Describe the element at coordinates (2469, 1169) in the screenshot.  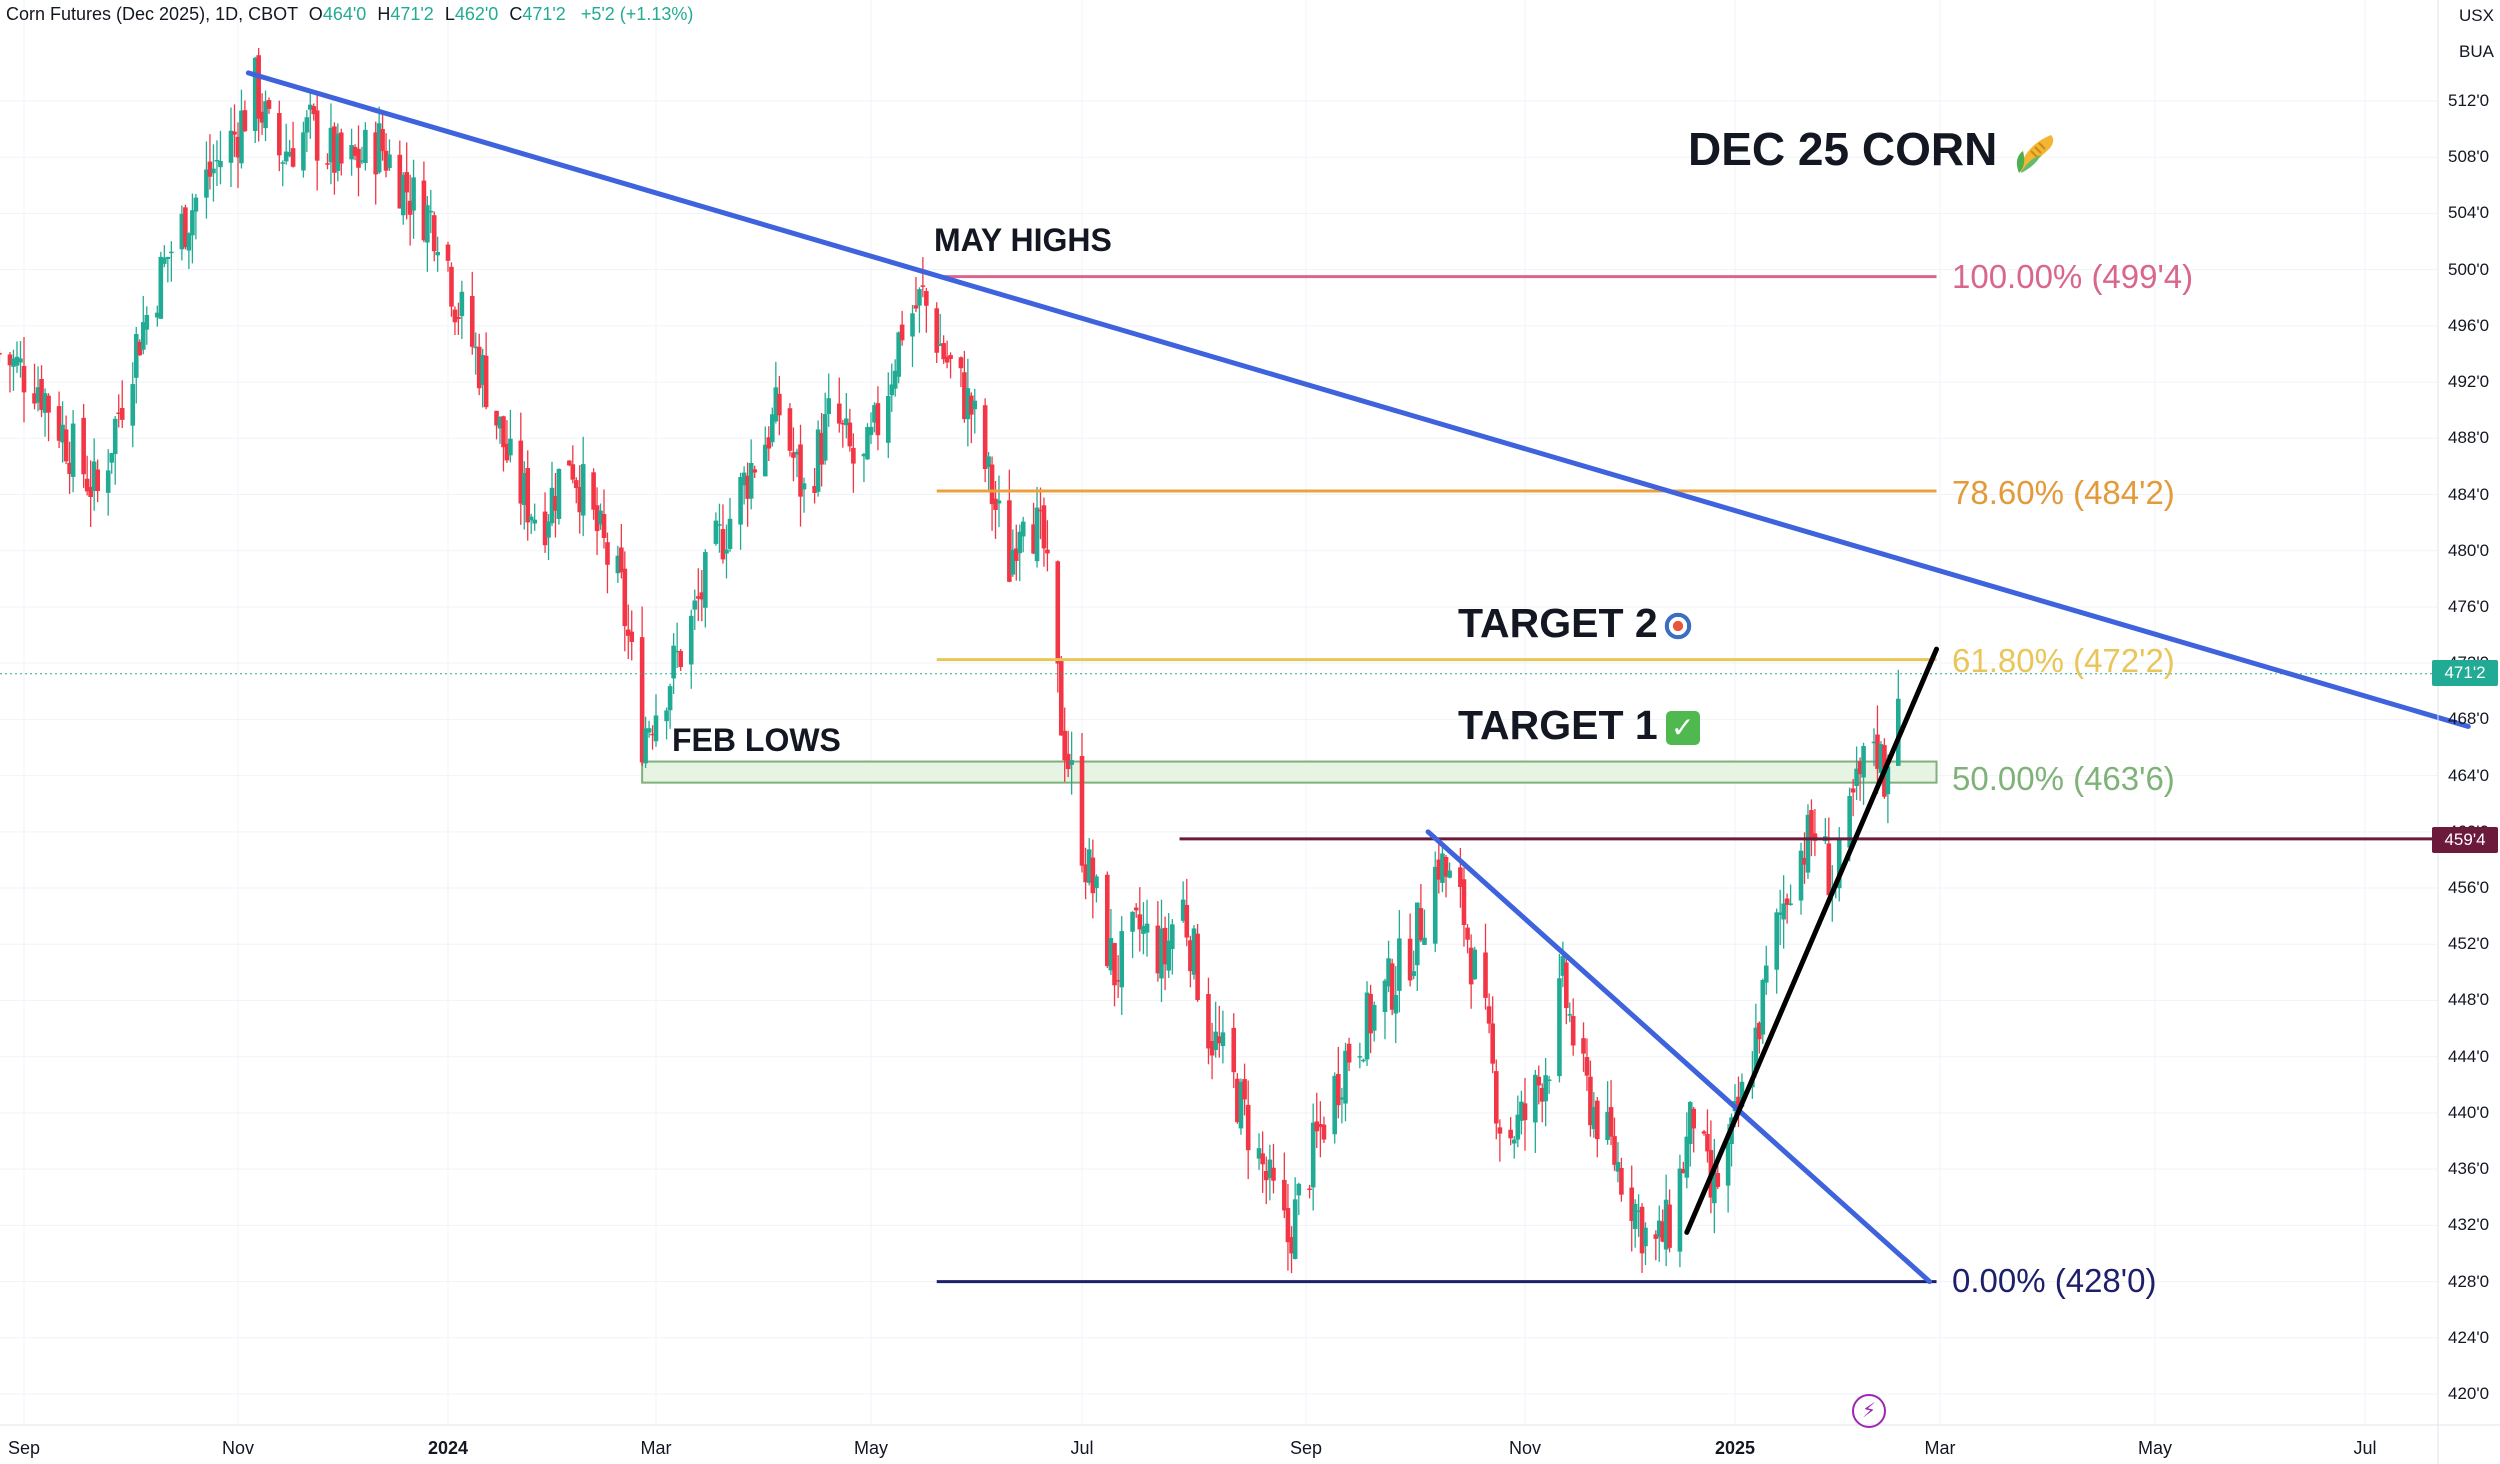
I see `y-tick-label: 436'0` at that location.